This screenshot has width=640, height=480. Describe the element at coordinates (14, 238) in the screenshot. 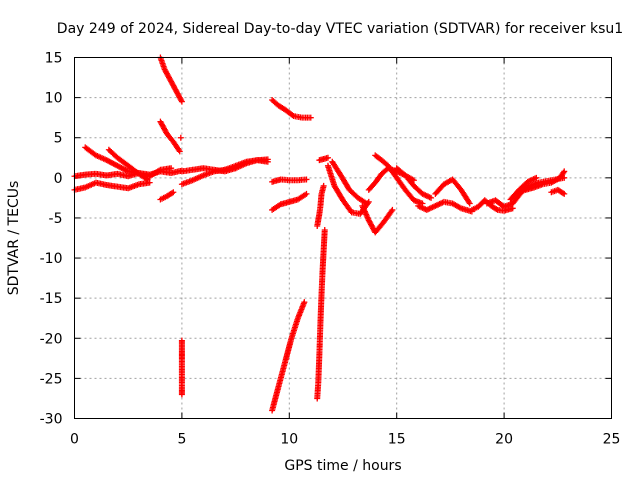

I see `y-axis-label: SDTVAR / TECUs` at that location.